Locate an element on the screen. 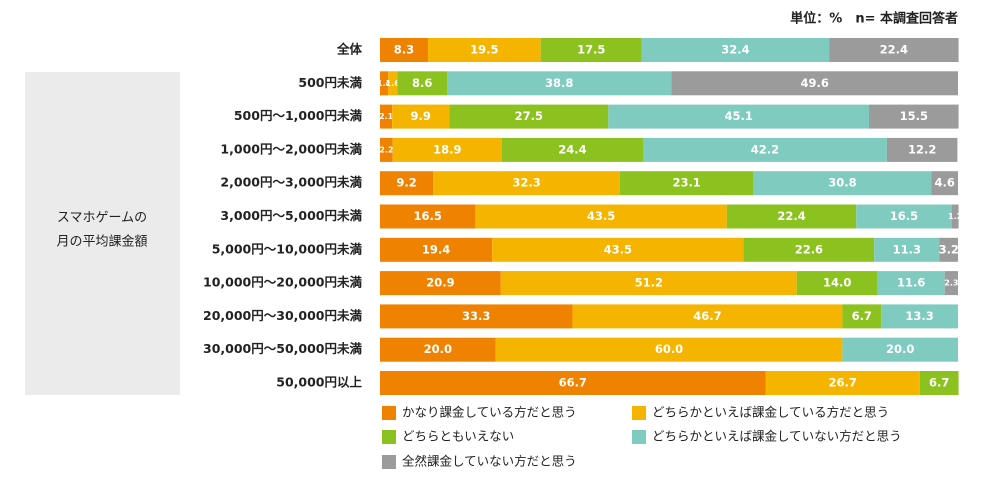  legend-label: 全然課金していない方だと思う is located at coordinates (489, 461).